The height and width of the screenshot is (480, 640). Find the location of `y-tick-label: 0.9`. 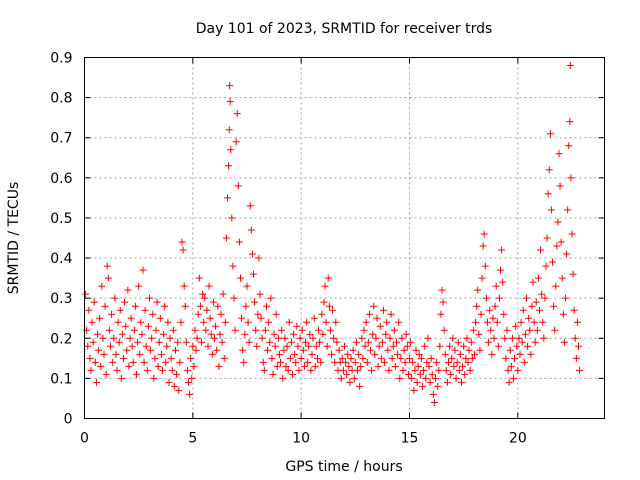

y-tick-label: 0.9 is located at coordinates (61, 59).